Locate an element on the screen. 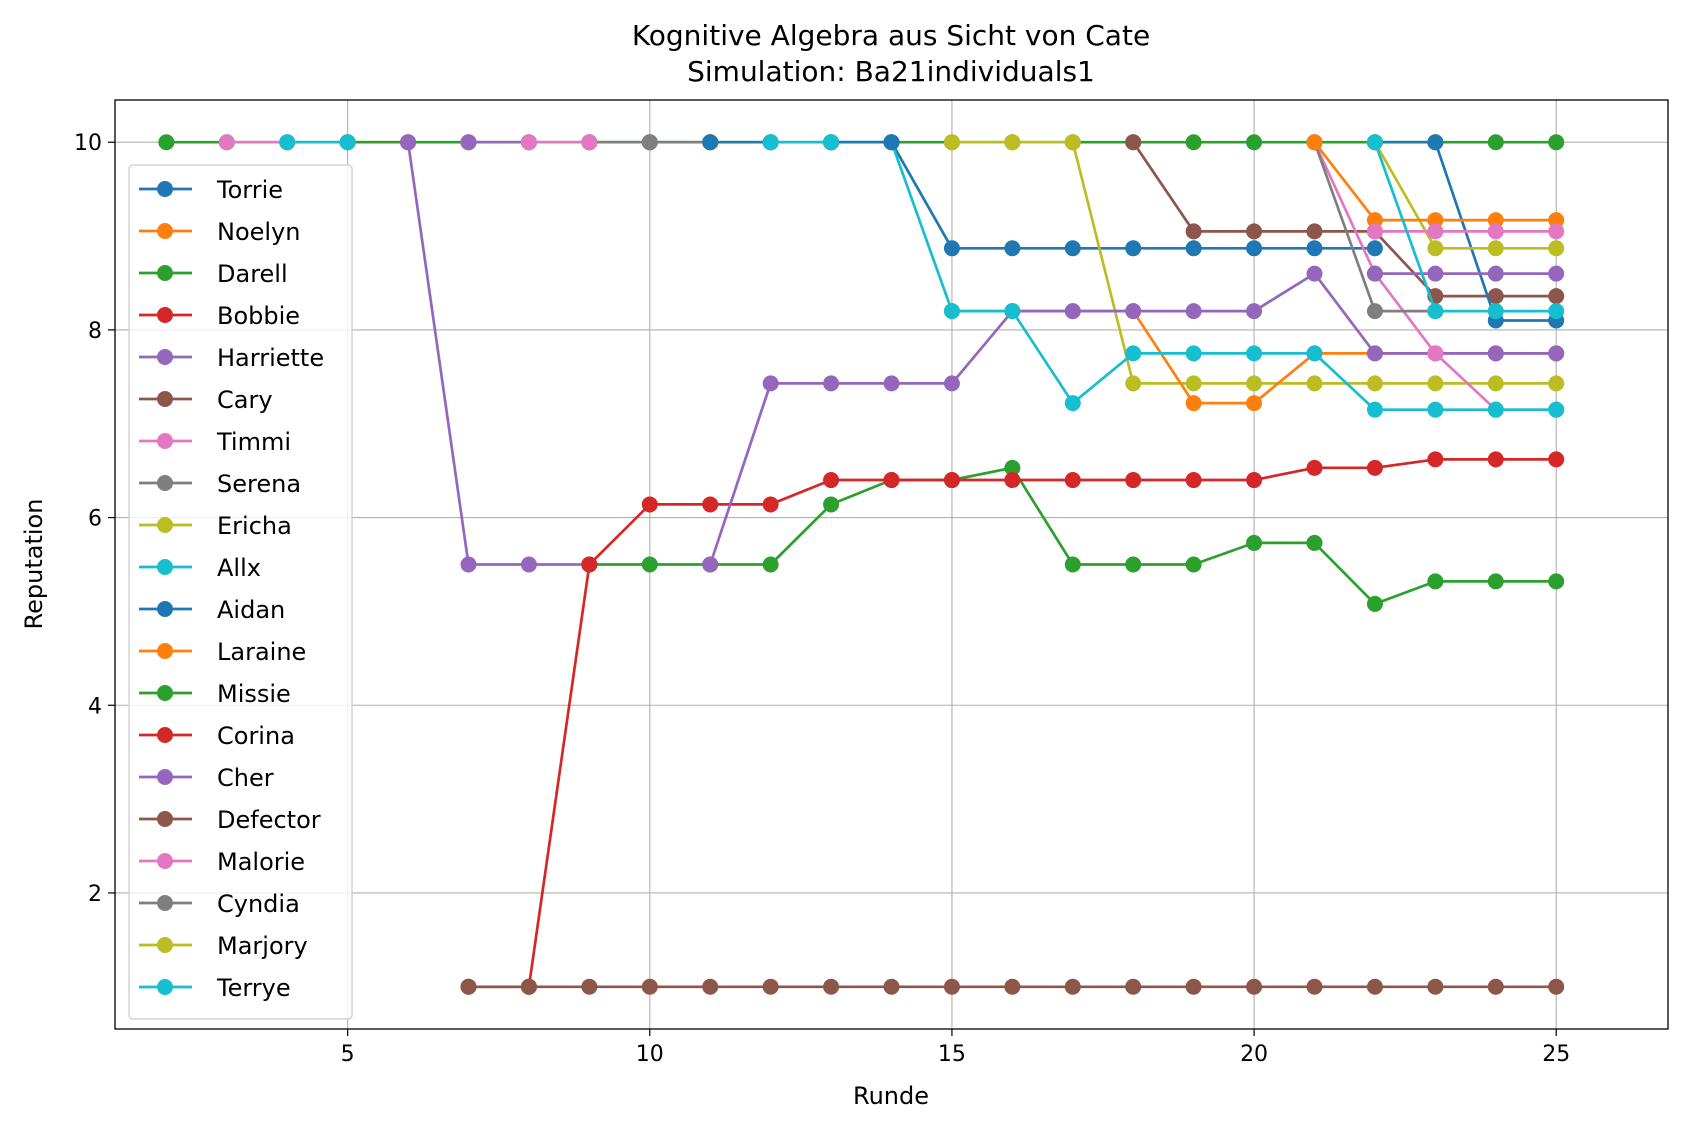 The image size is (1683, 1131). series-cher is located at coordinates (1133, 419).